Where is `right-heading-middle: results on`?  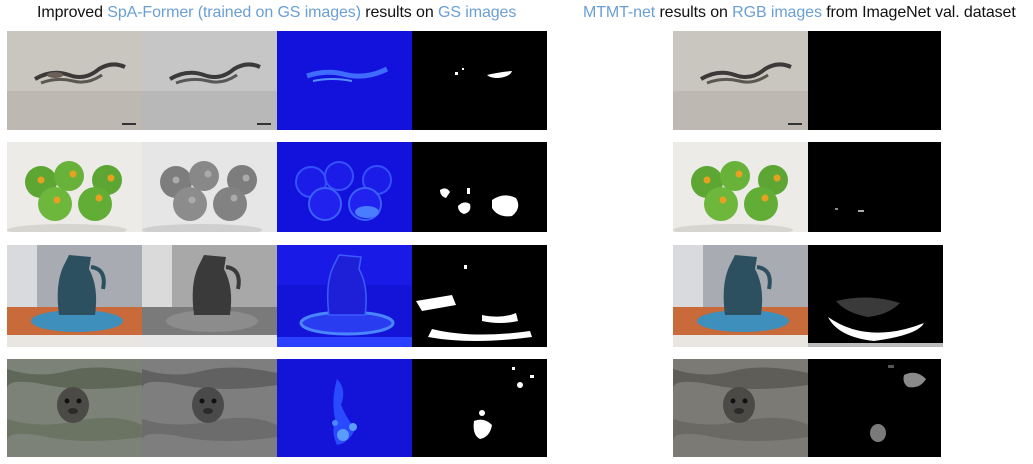 right-heading-middle: results on is located at coordinates (694, 12).